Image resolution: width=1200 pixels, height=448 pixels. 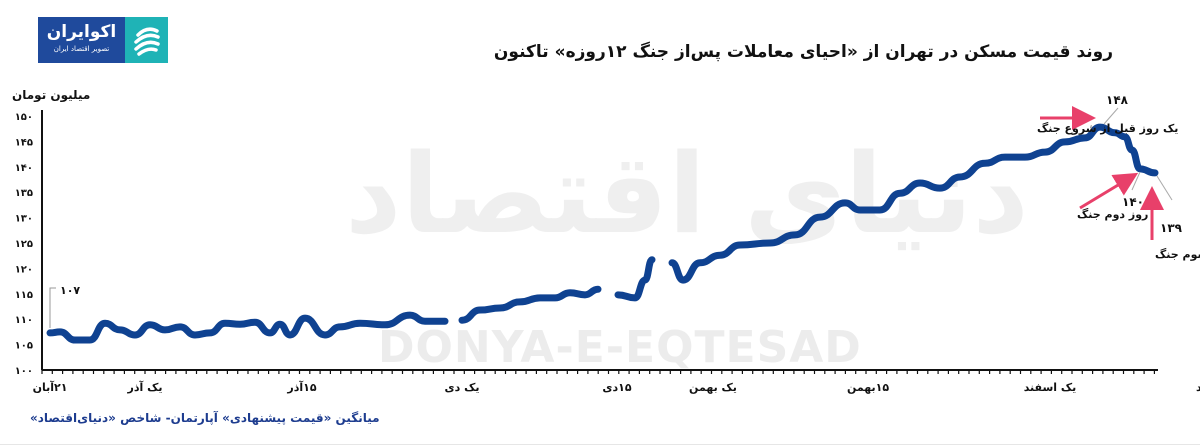 What do you see at coordinates (301, 387) in the screenshot?
I see `x-tick-label: ۱۵آذر` at bounding box center [301, 387].